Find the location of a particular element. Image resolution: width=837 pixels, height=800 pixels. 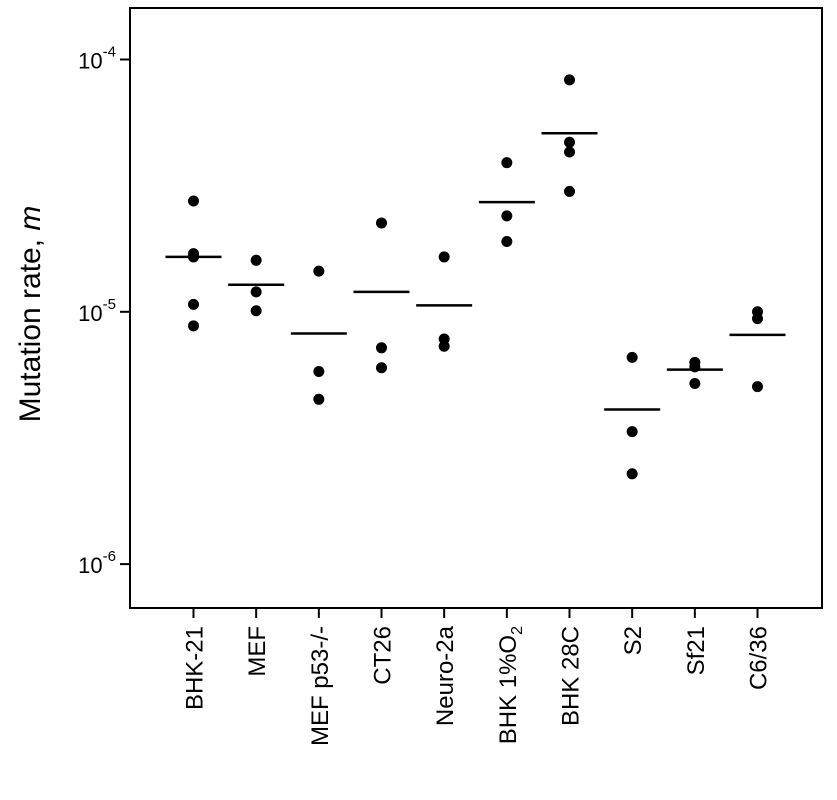

x-category-label: MEF p53-/- is located at coordinates (320, 686).